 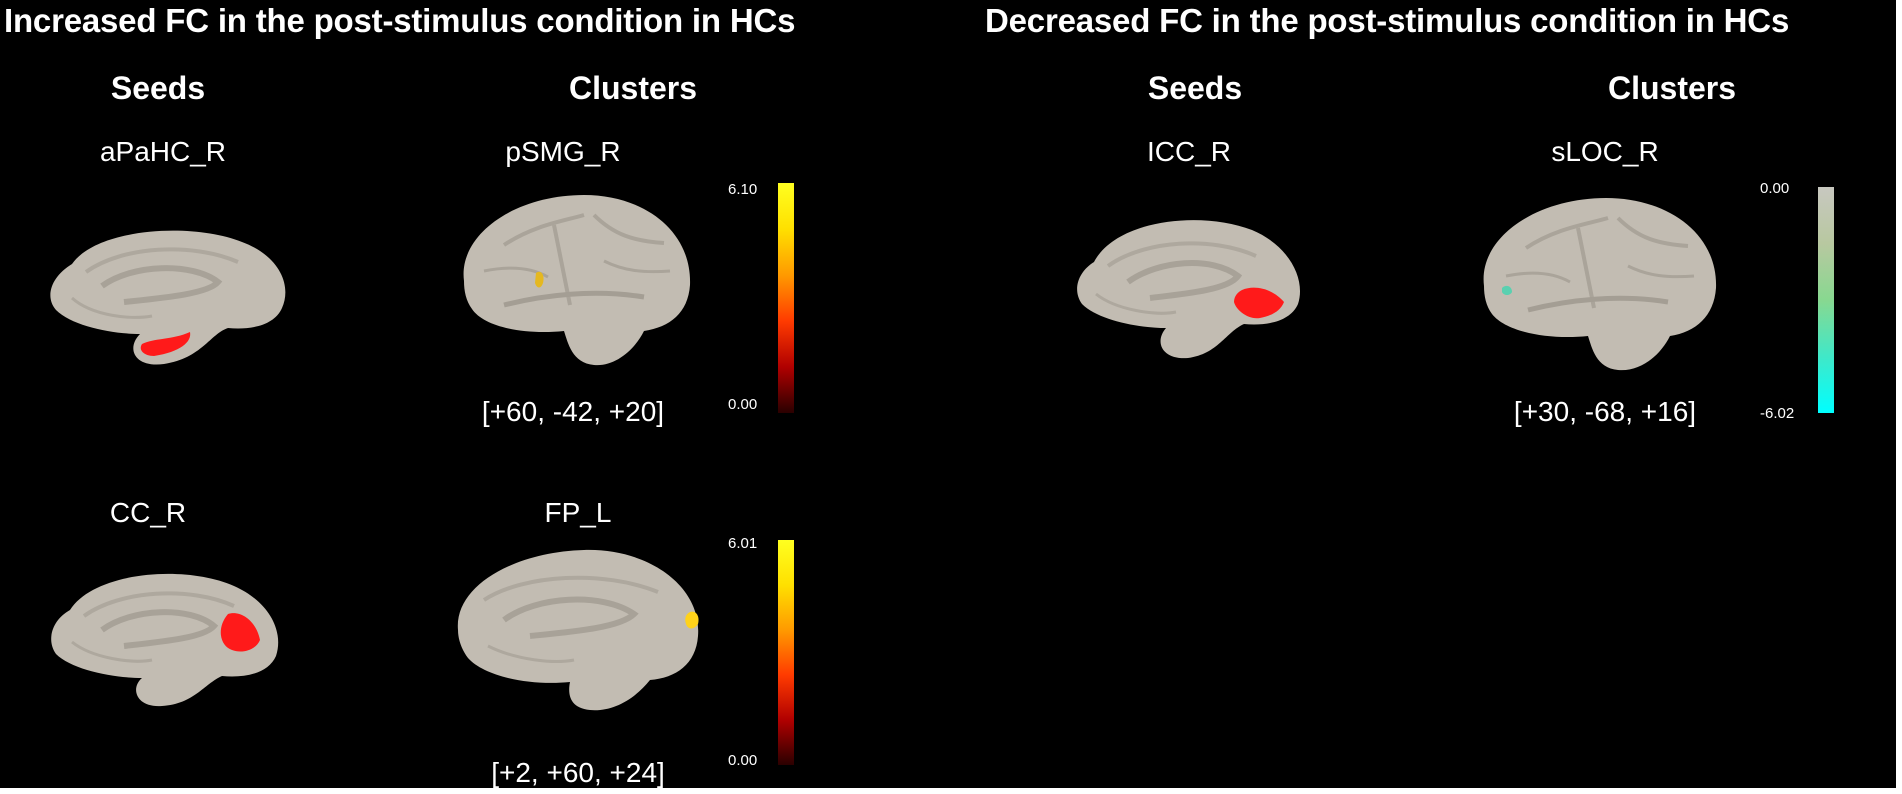 I want to click on cluster-label: sLOC_R, so click(x=1605, y=151).